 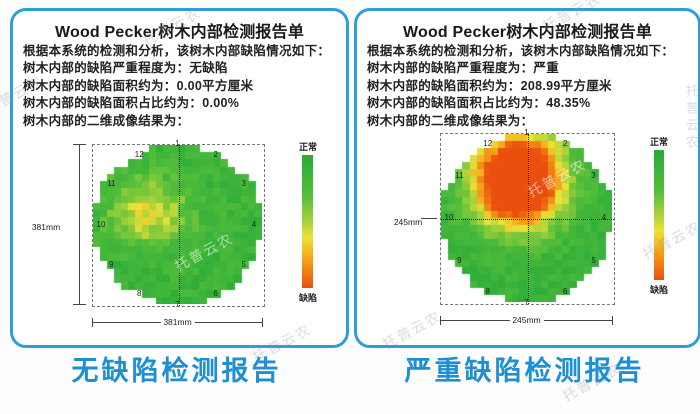 What do you see at coordinates (524, 371) in the screenshot?
I see `caption-severe-defect-report: 严重缺陷检测报告` at bounding box center [524, 371].